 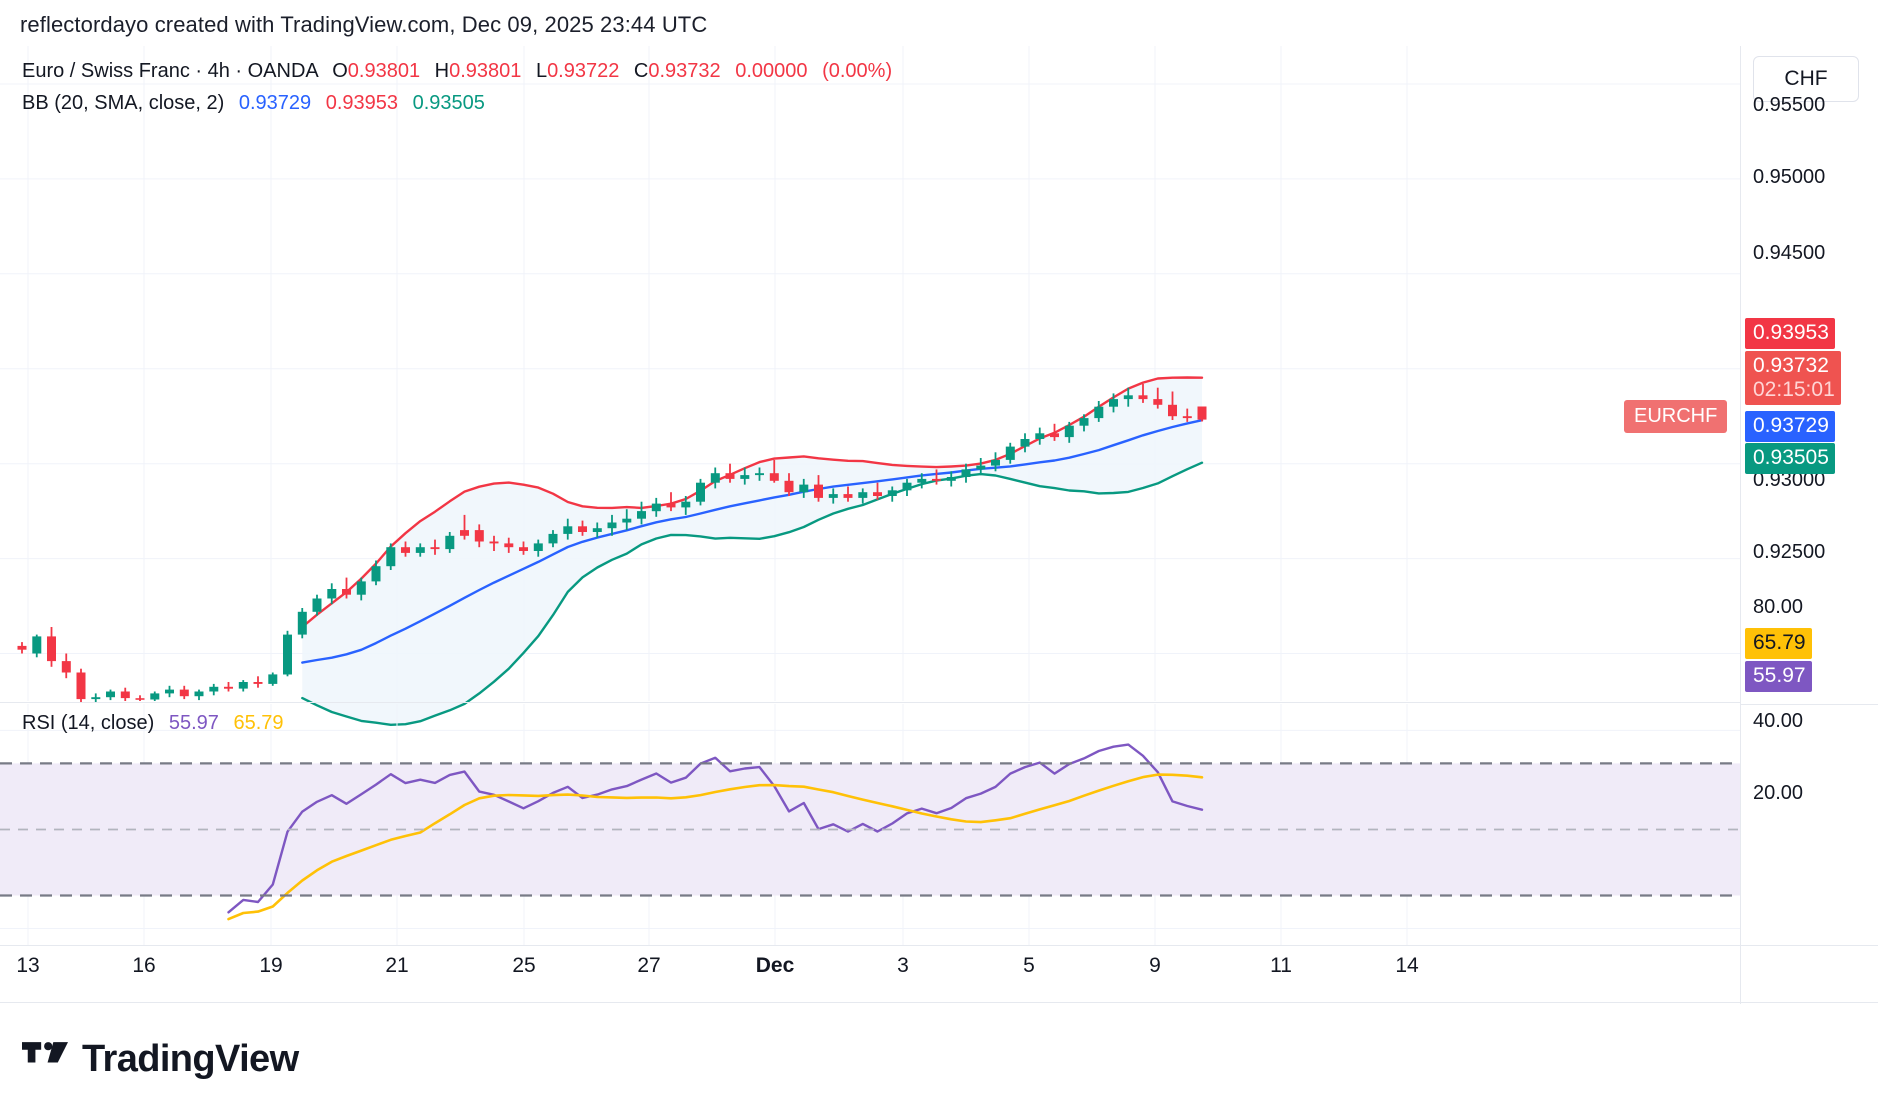 What do you see at coordinates (28, 965) in the screenshot?
I see `time-axis-label-0: 13` at bounding box center [28, 965].